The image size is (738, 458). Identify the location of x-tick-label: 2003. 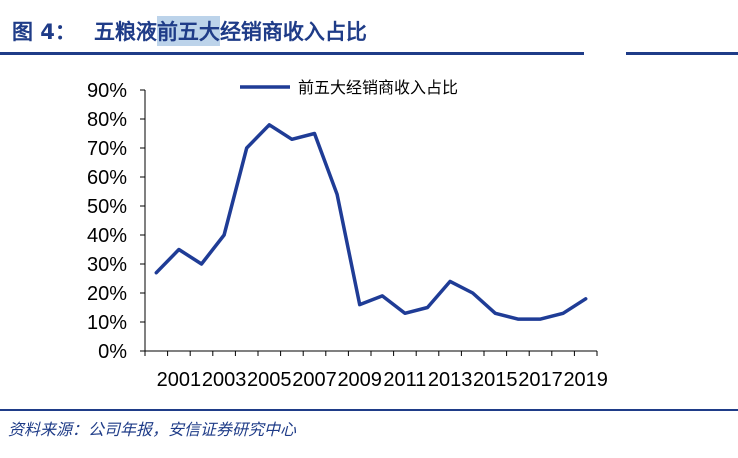
(224, 380).